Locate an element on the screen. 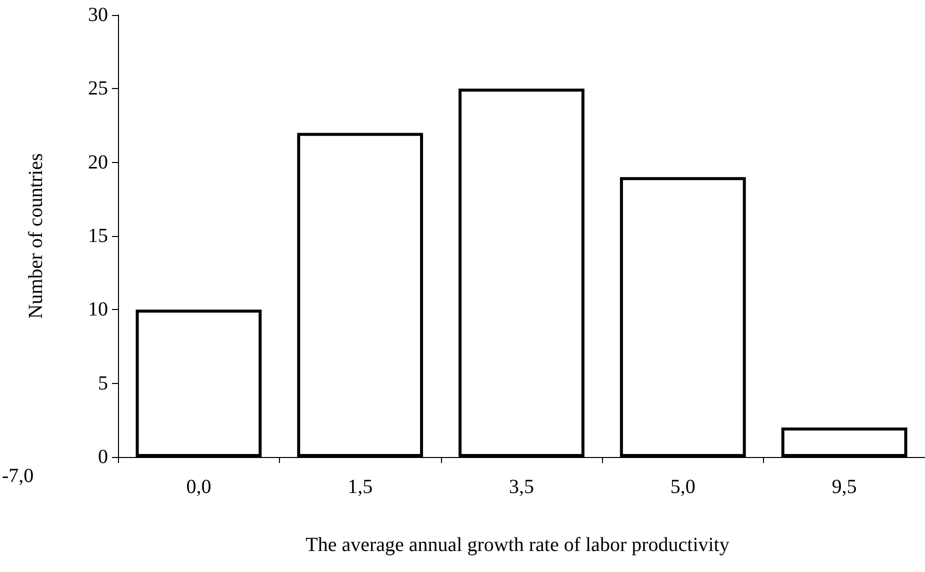 Image resolution: width=925 pixels, height=572 pixels. y-tick-label: 10 is located at coordinates (98, 309).